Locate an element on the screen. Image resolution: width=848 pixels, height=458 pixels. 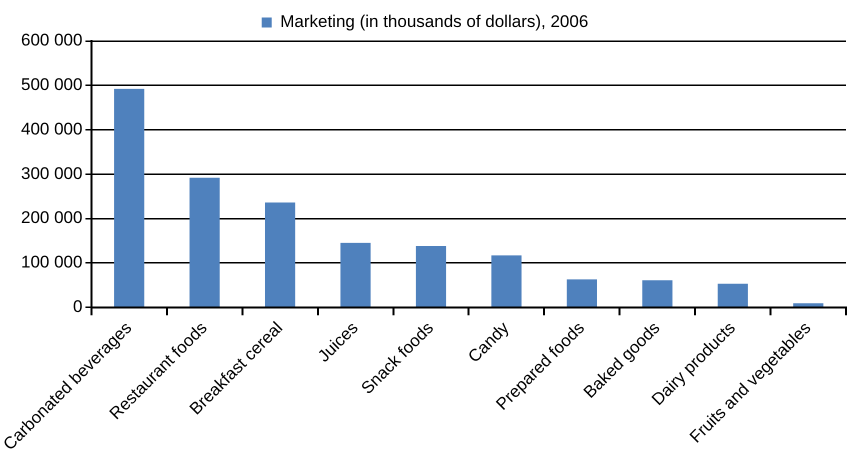
y-tick-label: 0 is located at coordinates (77, 306).